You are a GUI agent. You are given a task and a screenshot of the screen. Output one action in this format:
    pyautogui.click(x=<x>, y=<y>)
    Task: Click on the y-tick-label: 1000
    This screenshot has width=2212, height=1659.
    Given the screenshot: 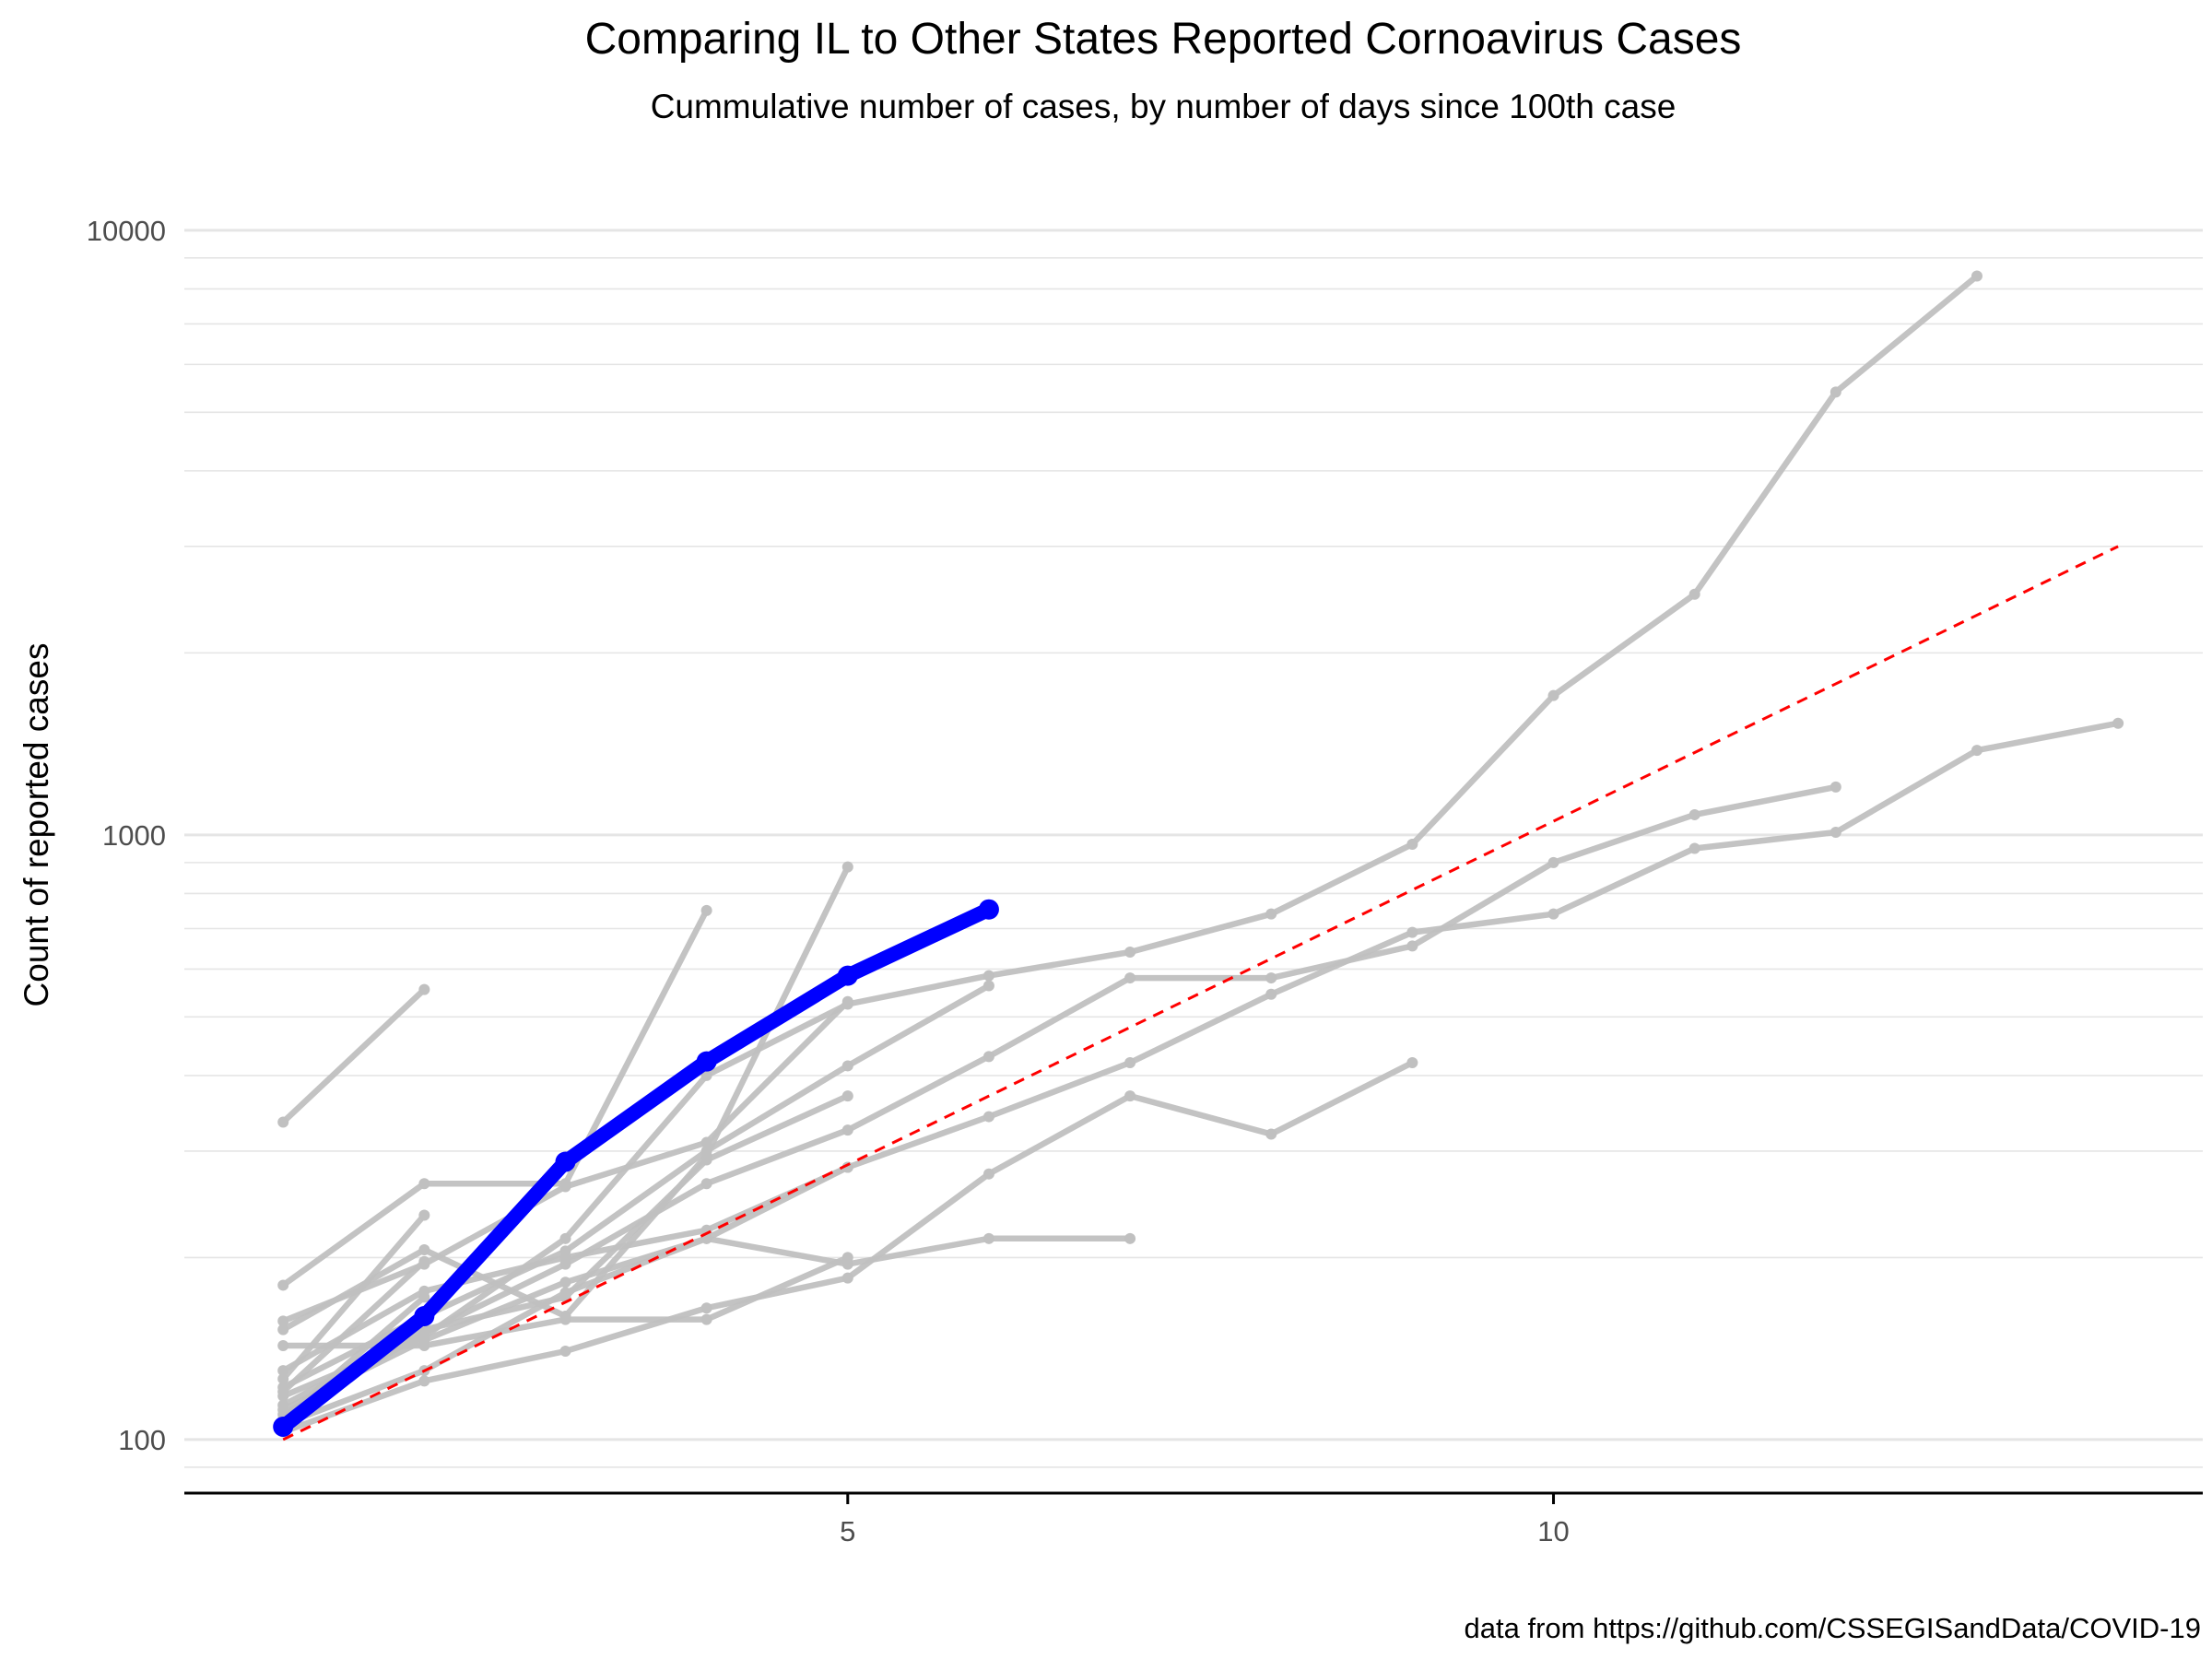 What is the action you would take?
    pyautogui.click(x=134, y=835)
    